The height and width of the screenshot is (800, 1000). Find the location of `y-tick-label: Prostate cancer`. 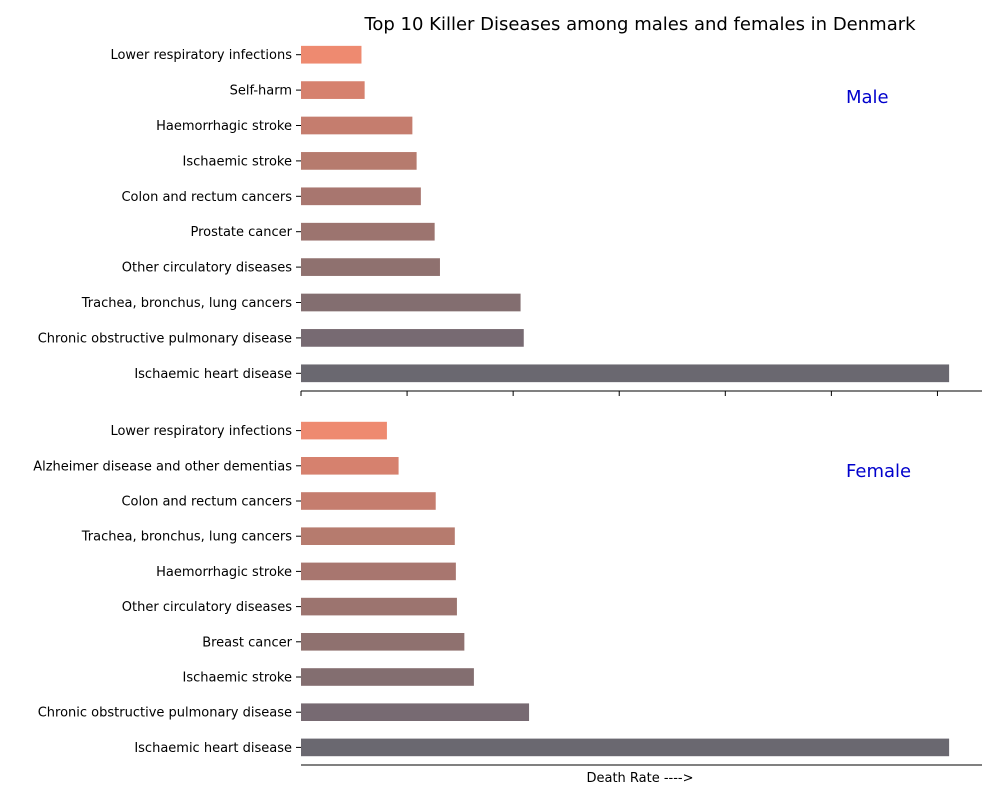

y-tick-label: Prostate cancer is located at coordinates (241, 232).